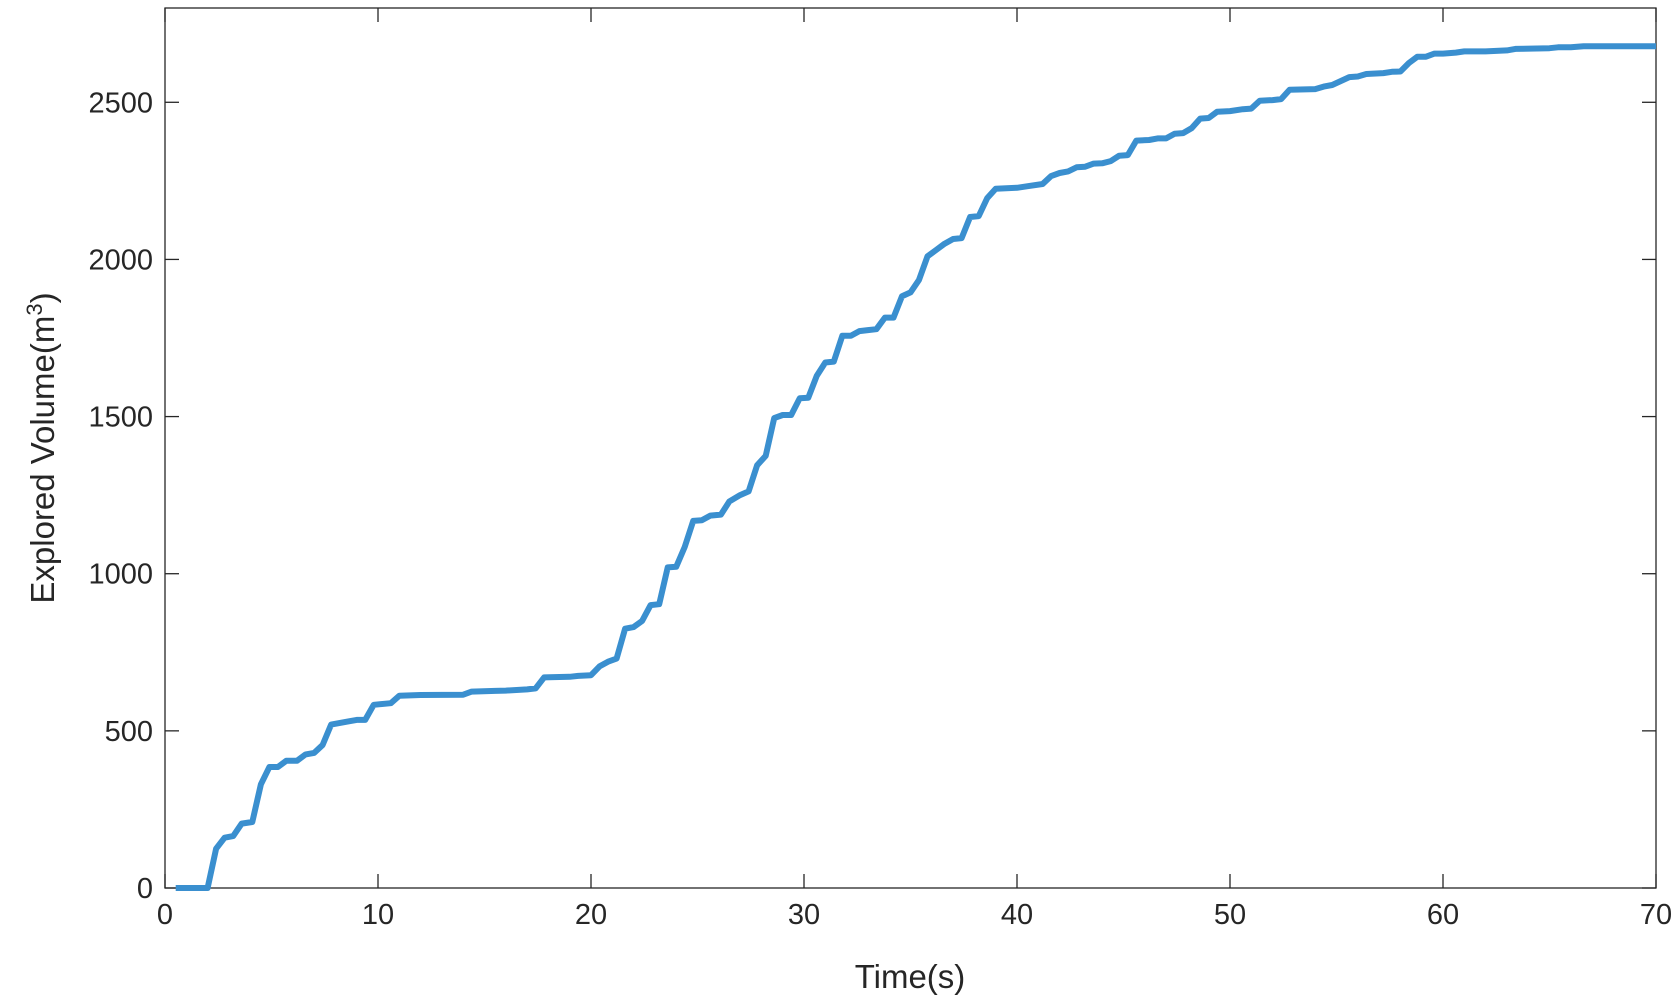  What do you see at coordinates (42, 297) in the screenshot?
I see `y-axis-label-end: )` at bounding box center [42, 297].